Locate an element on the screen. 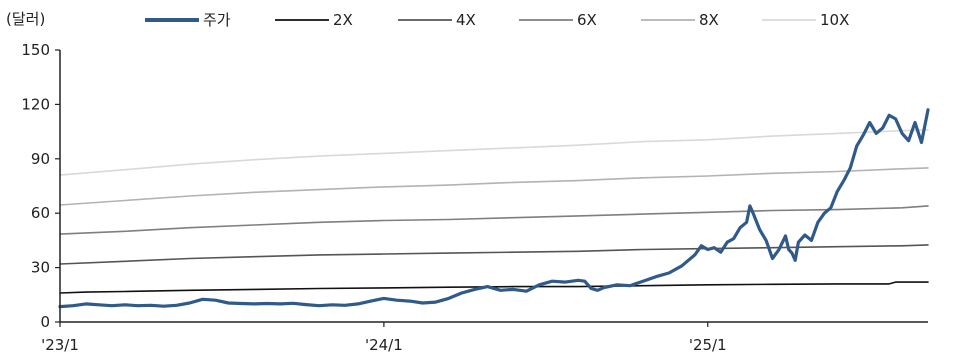  legend-label: 주가 is located at coordinates (217, 20).